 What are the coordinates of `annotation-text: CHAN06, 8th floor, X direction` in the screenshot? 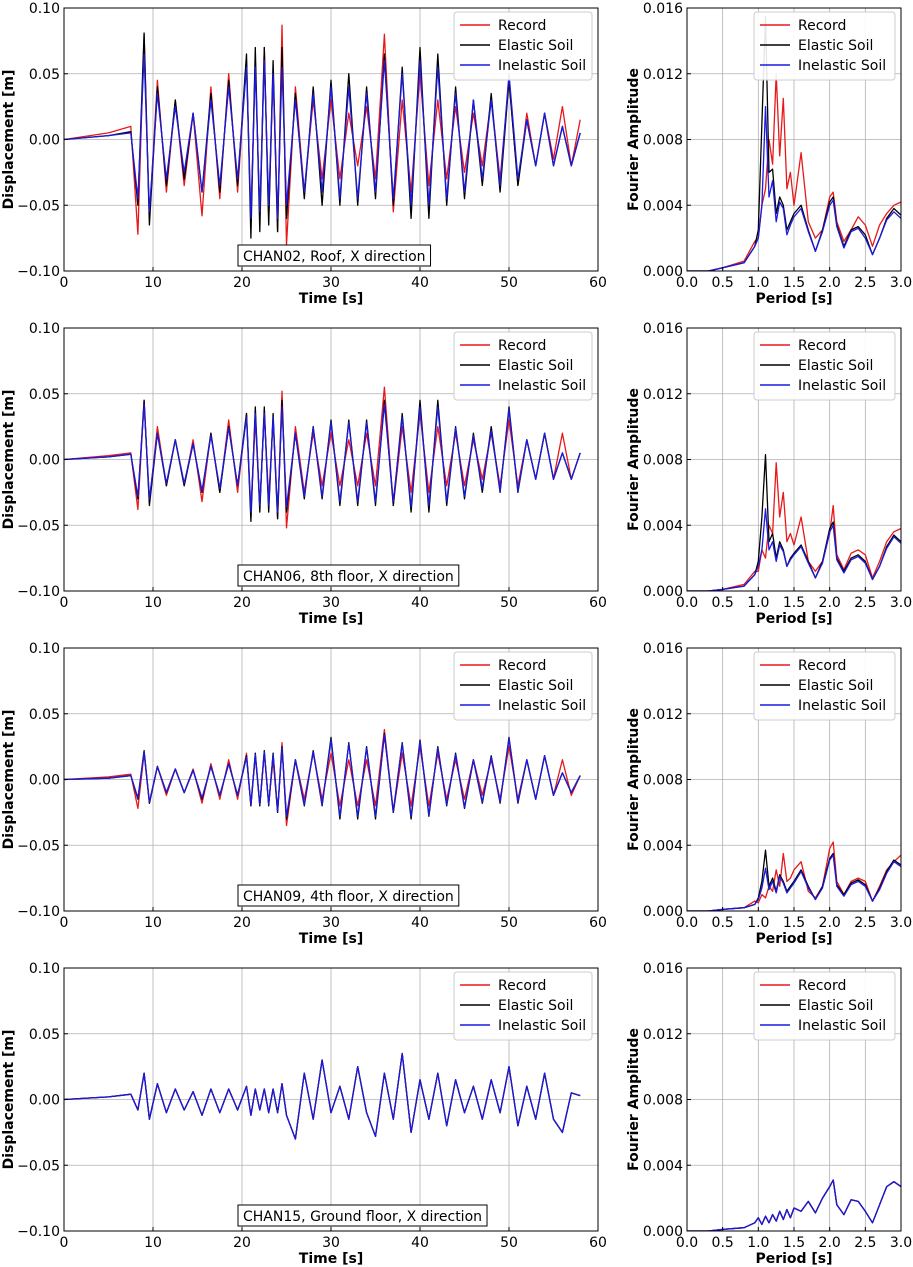 It's located at (348, 577).